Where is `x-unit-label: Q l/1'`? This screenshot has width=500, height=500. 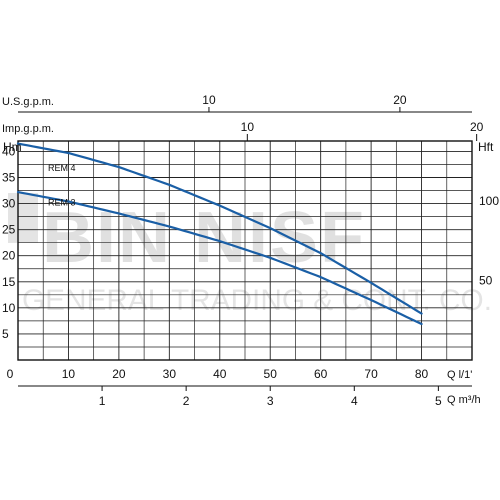 x-unit-label: Q l/1' is located at coordinates (459, 375).